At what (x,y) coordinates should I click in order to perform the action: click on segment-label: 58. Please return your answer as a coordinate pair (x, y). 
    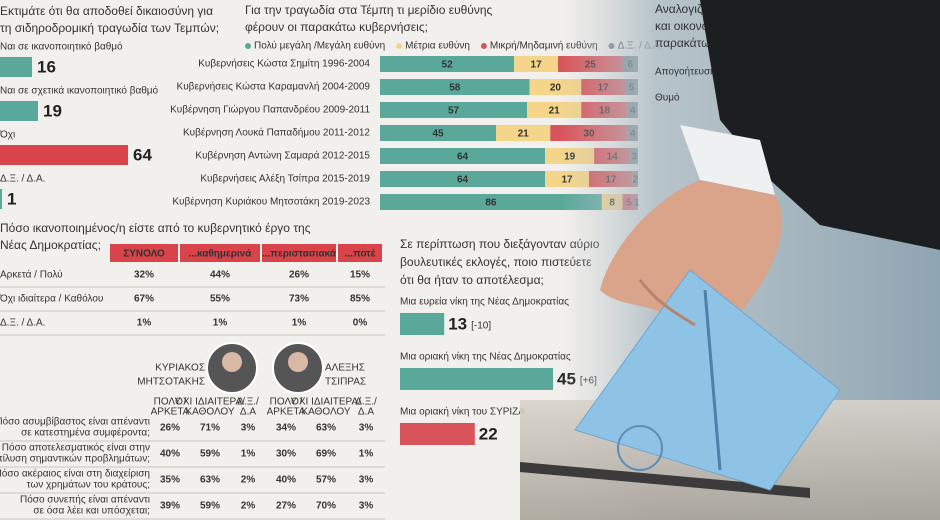
    Looking at the image, I should click on (455, 88).